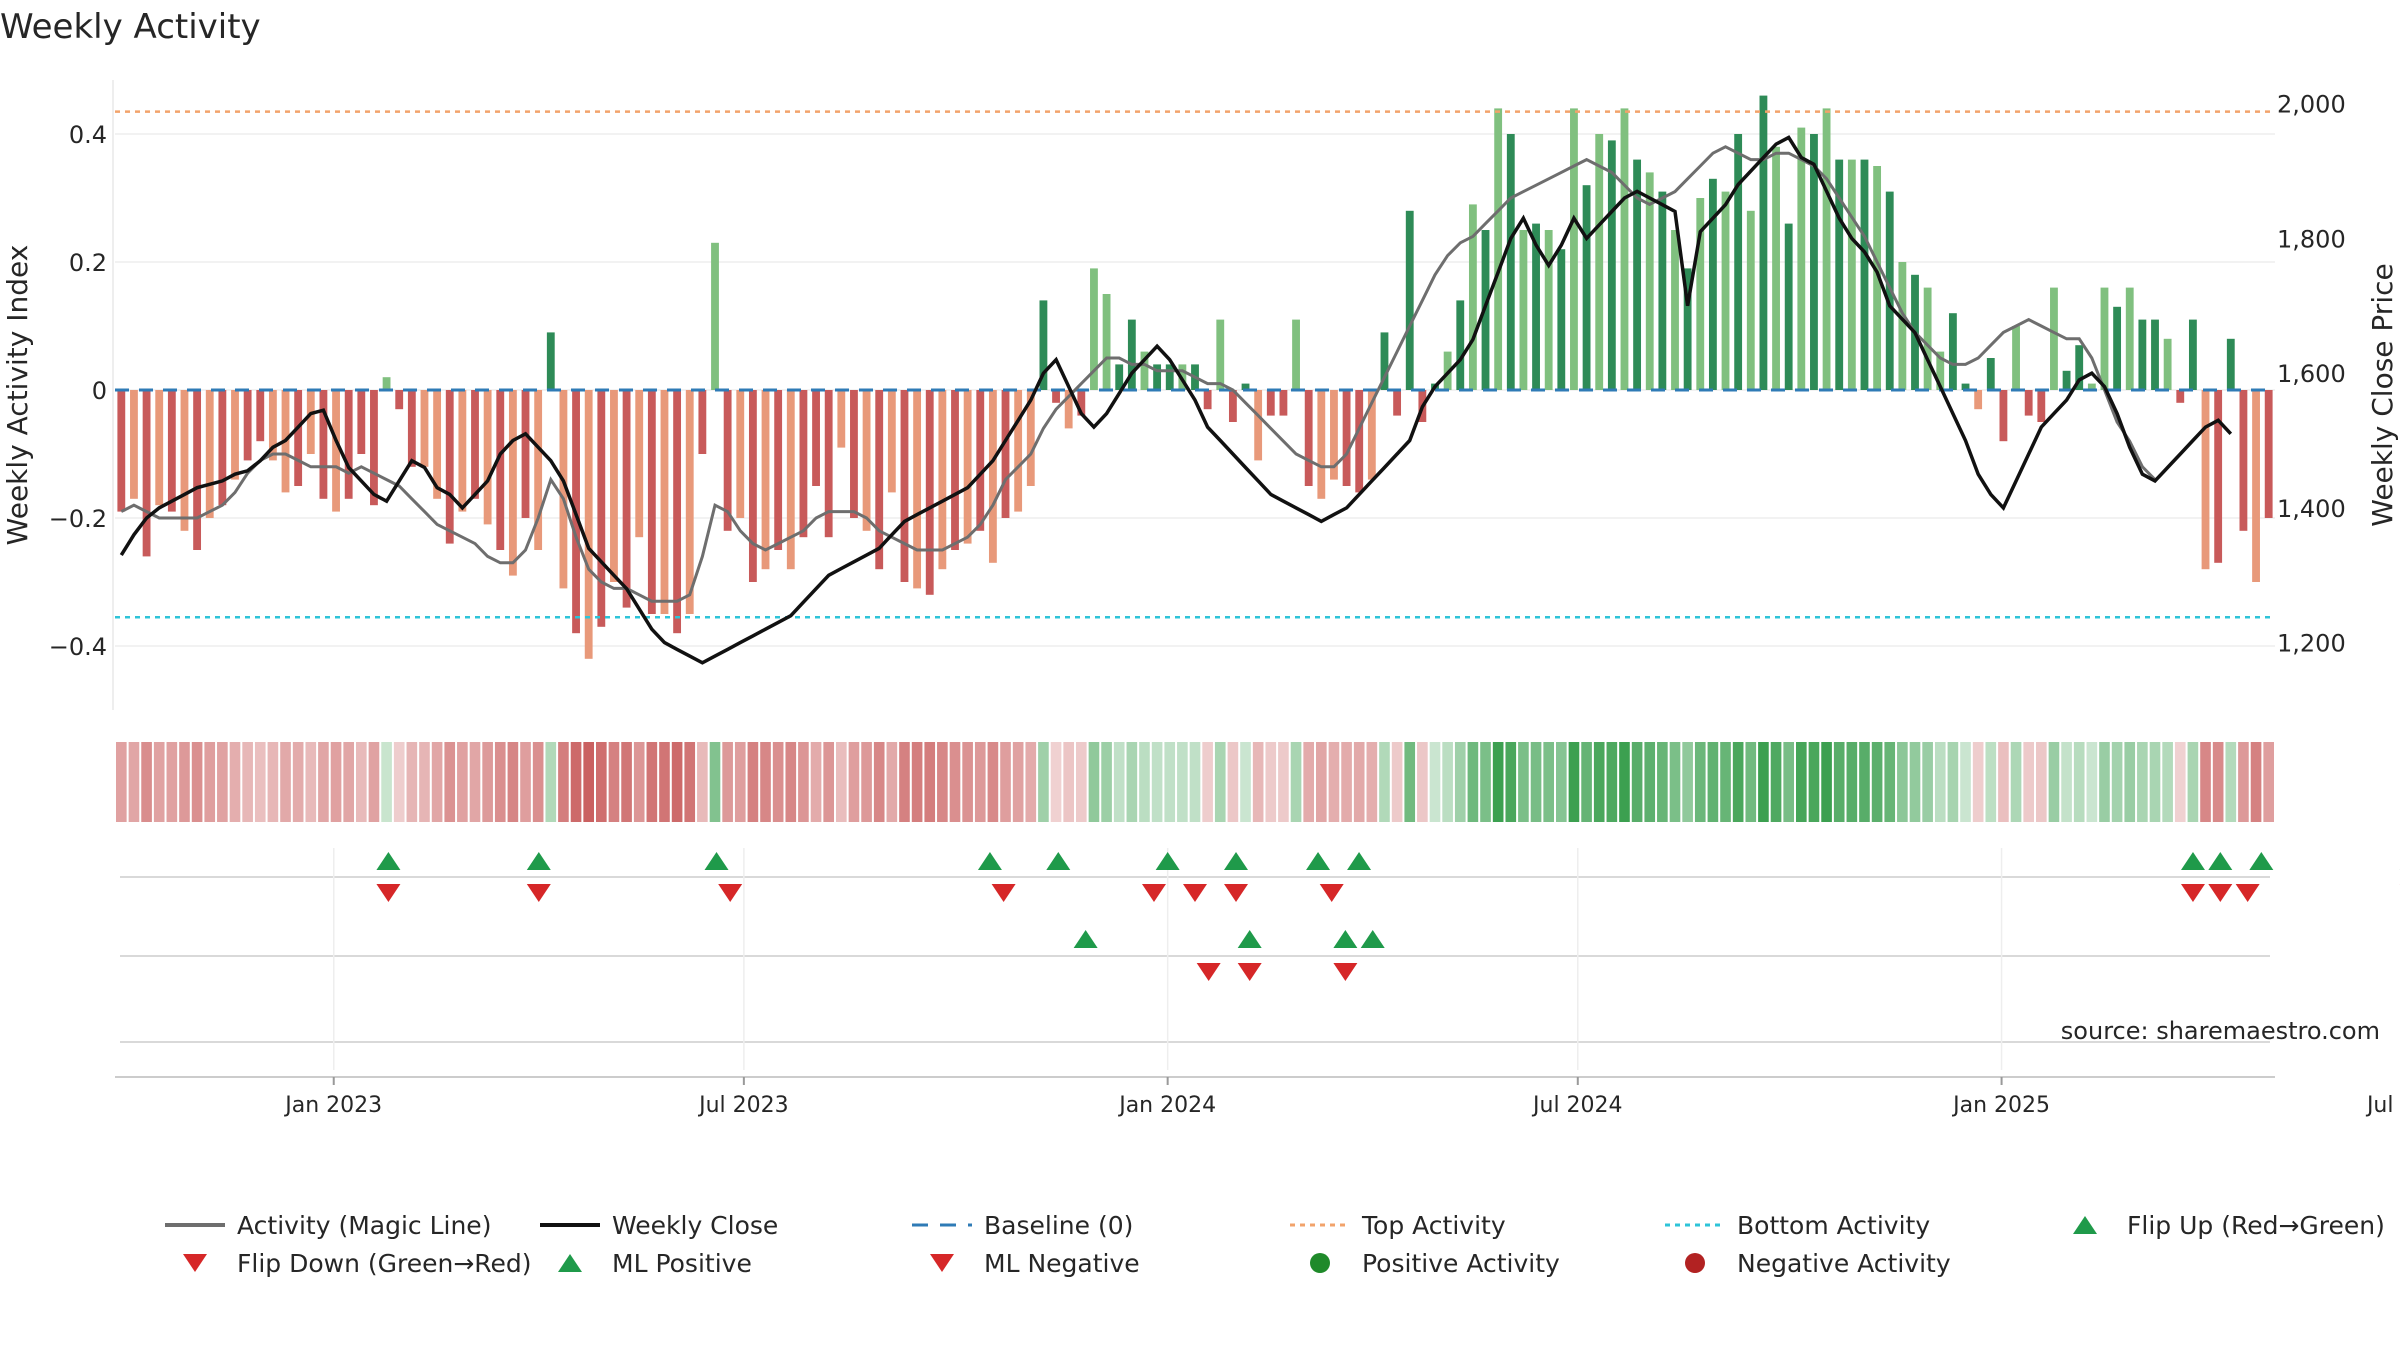 Image resolution: width=2400 pixels, height=1350 pixels. I want to click on chart-title: Weekly Activity, so click(130, 27).